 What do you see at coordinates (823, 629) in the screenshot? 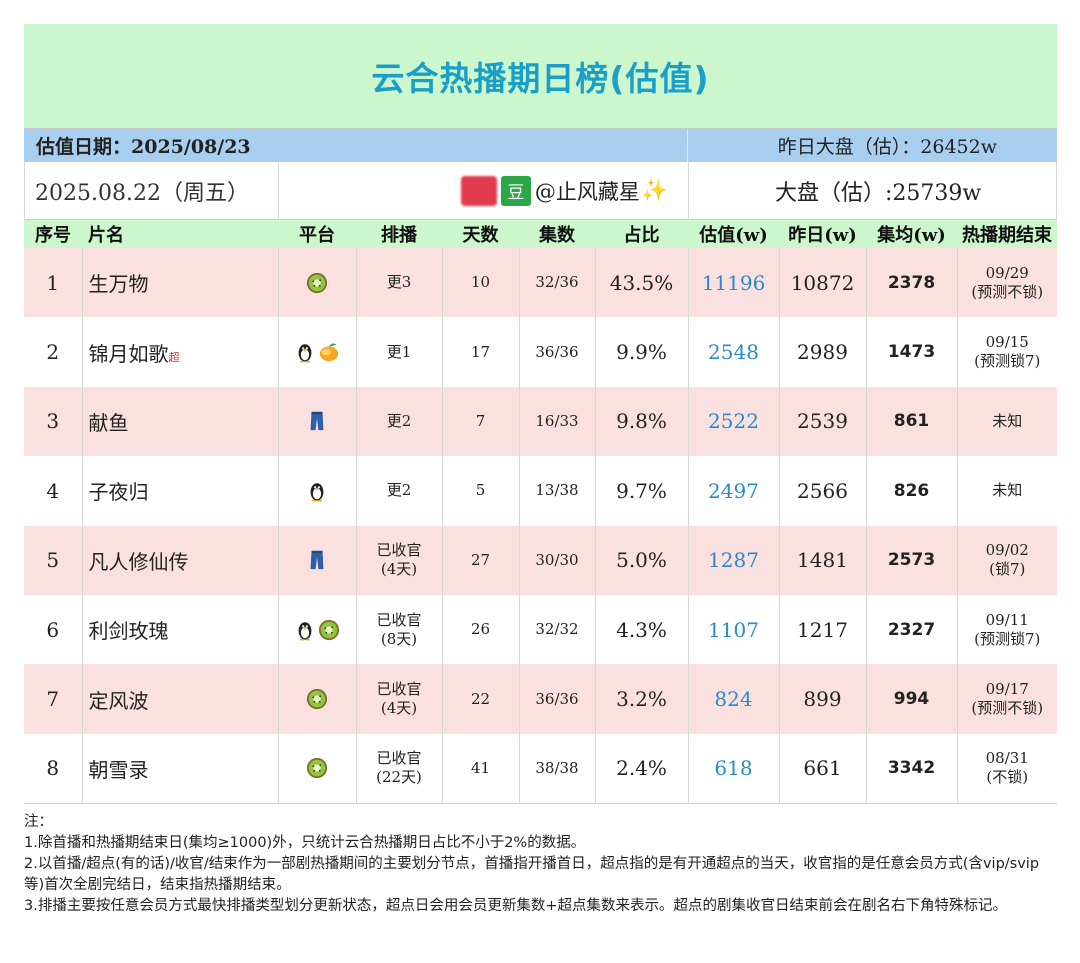
I see `yesterday-cell: 1217` at bounding box center [823, 629].